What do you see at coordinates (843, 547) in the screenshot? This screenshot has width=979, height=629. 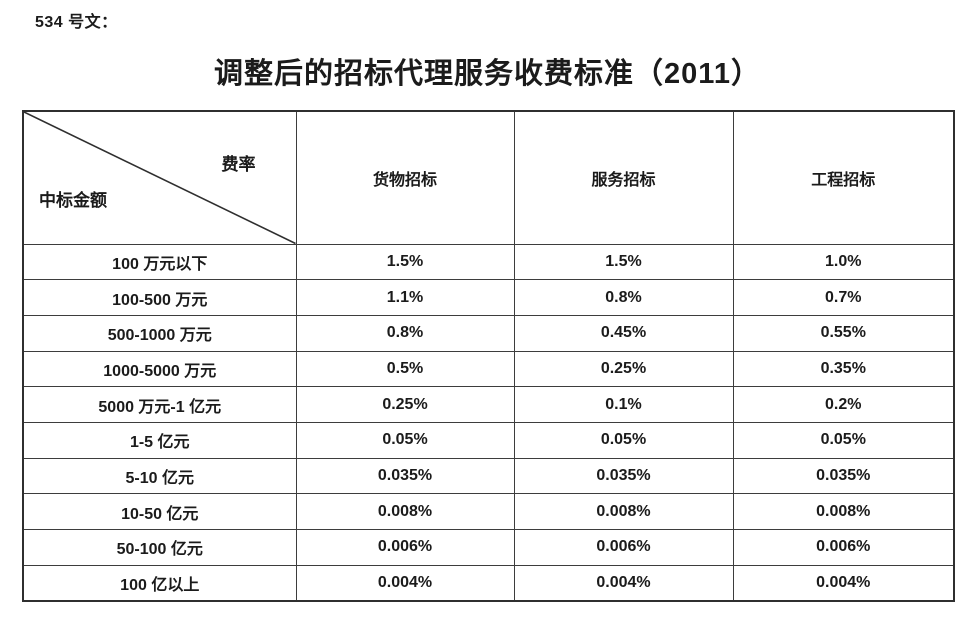 I see `engineering-rate-cell: 0.006%` at bounding box center [843, 547].